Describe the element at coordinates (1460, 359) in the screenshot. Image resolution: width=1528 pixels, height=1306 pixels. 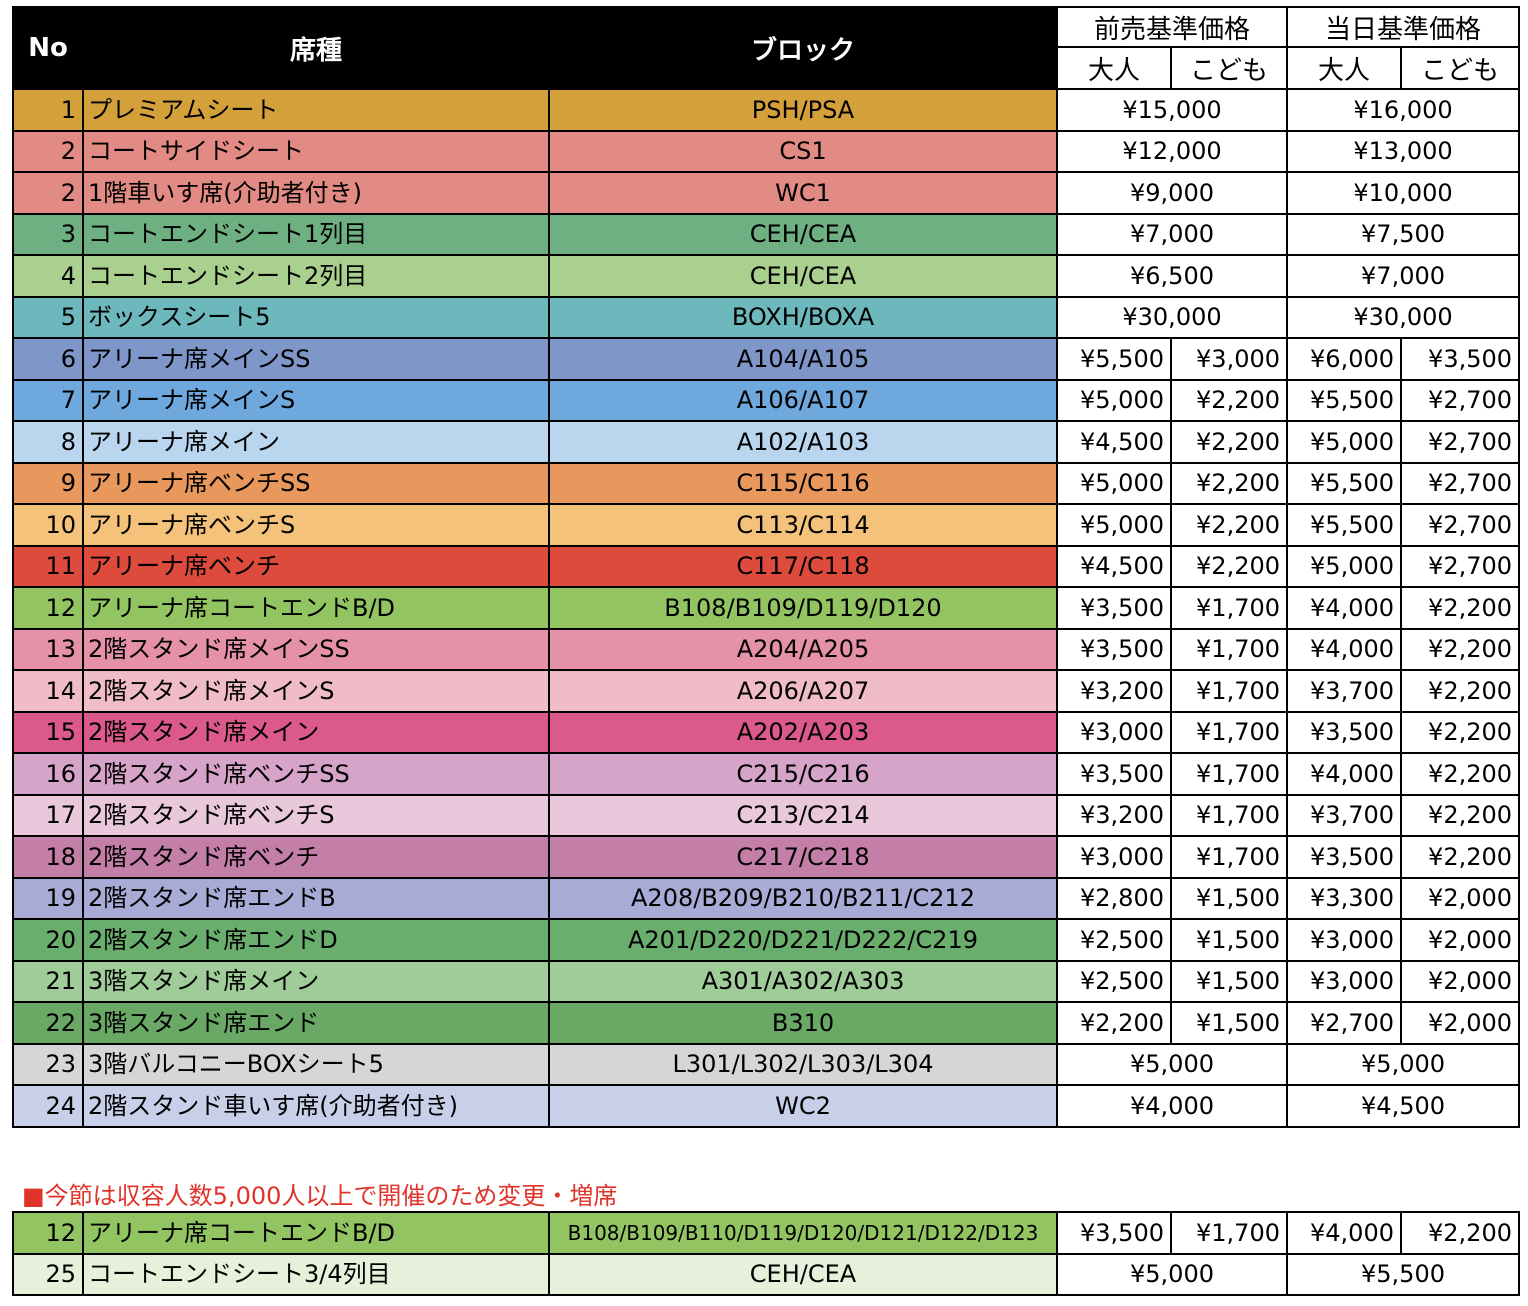
I see `sameday-child-price: ¥3,500` at that location.